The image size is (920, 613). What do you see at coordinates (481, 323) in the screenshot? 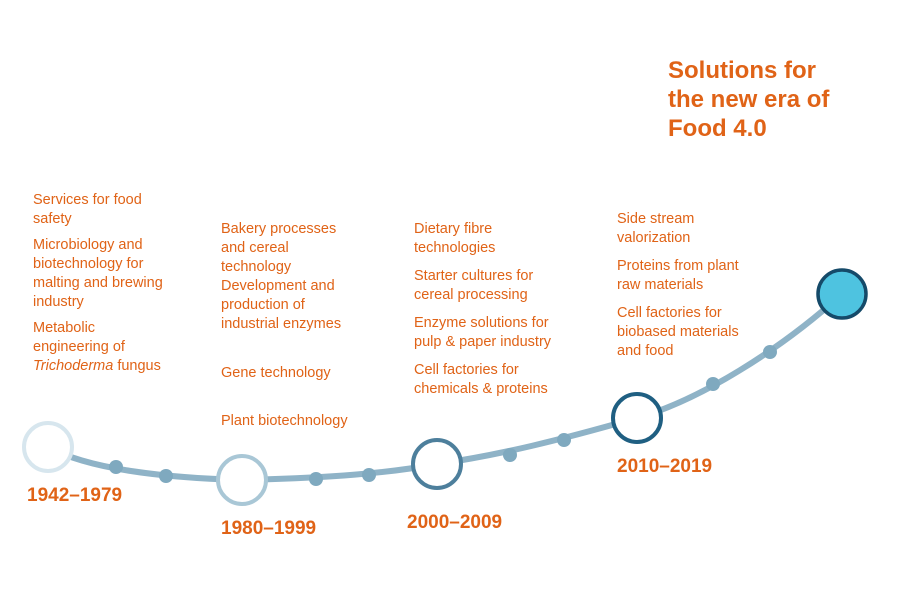
I see `item-line: Enzyme solutions for` at bounding box center [481, 323].